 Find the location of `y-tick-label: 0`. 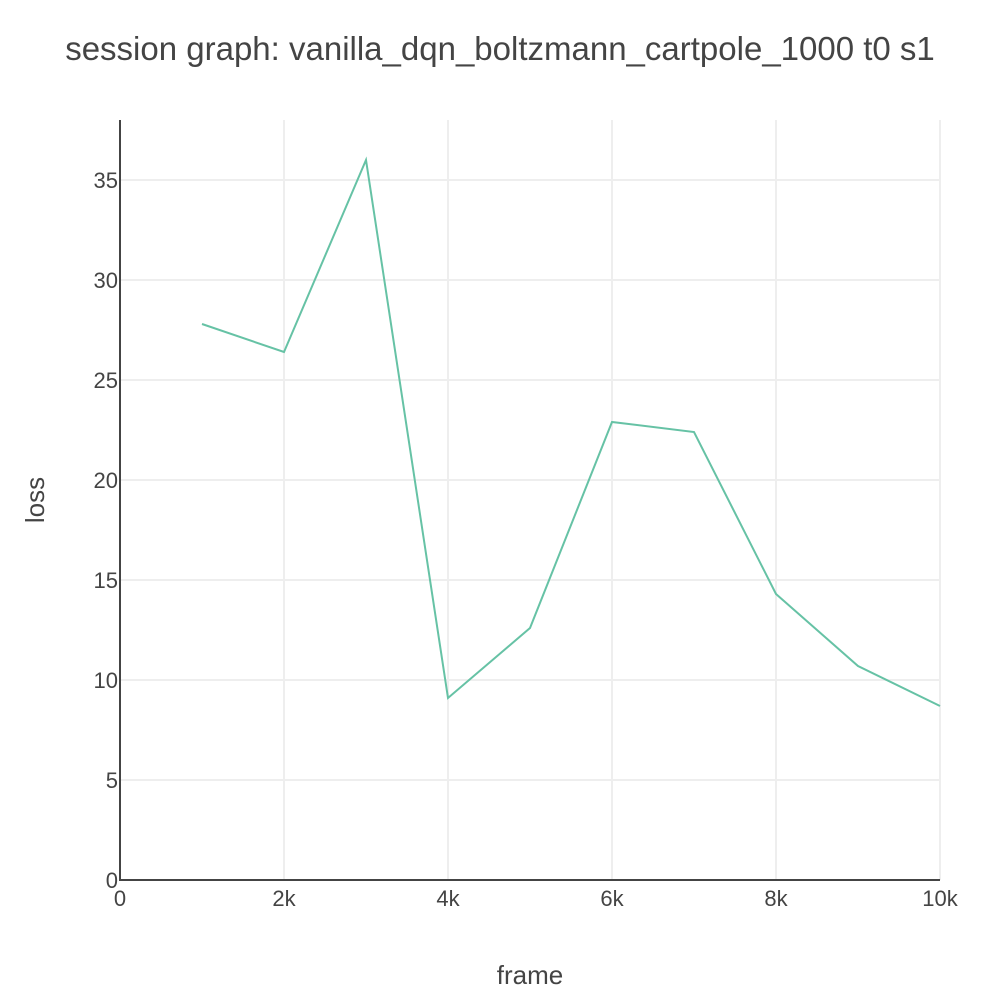

y-tick-label: 0 is located at coordinates (112, 880).